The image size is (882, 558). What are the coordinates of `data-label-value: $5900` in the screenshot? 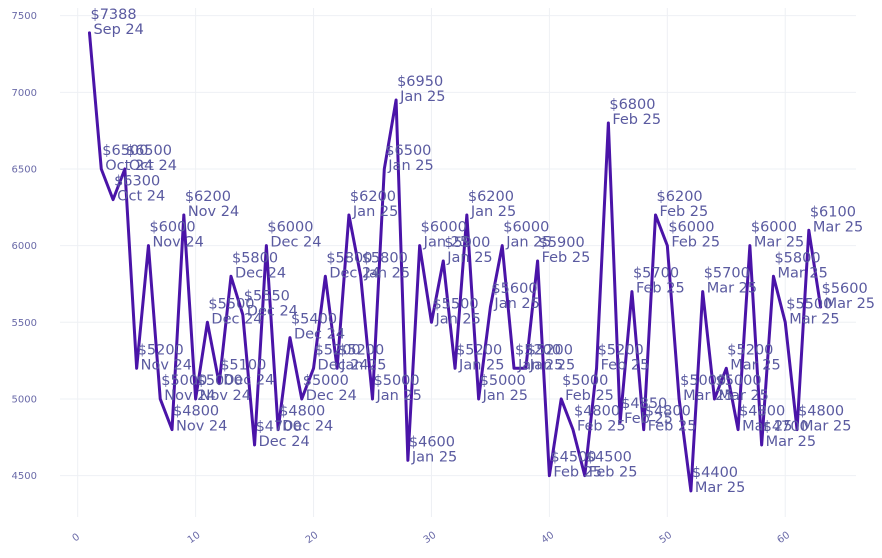 It's located at (467, 243).